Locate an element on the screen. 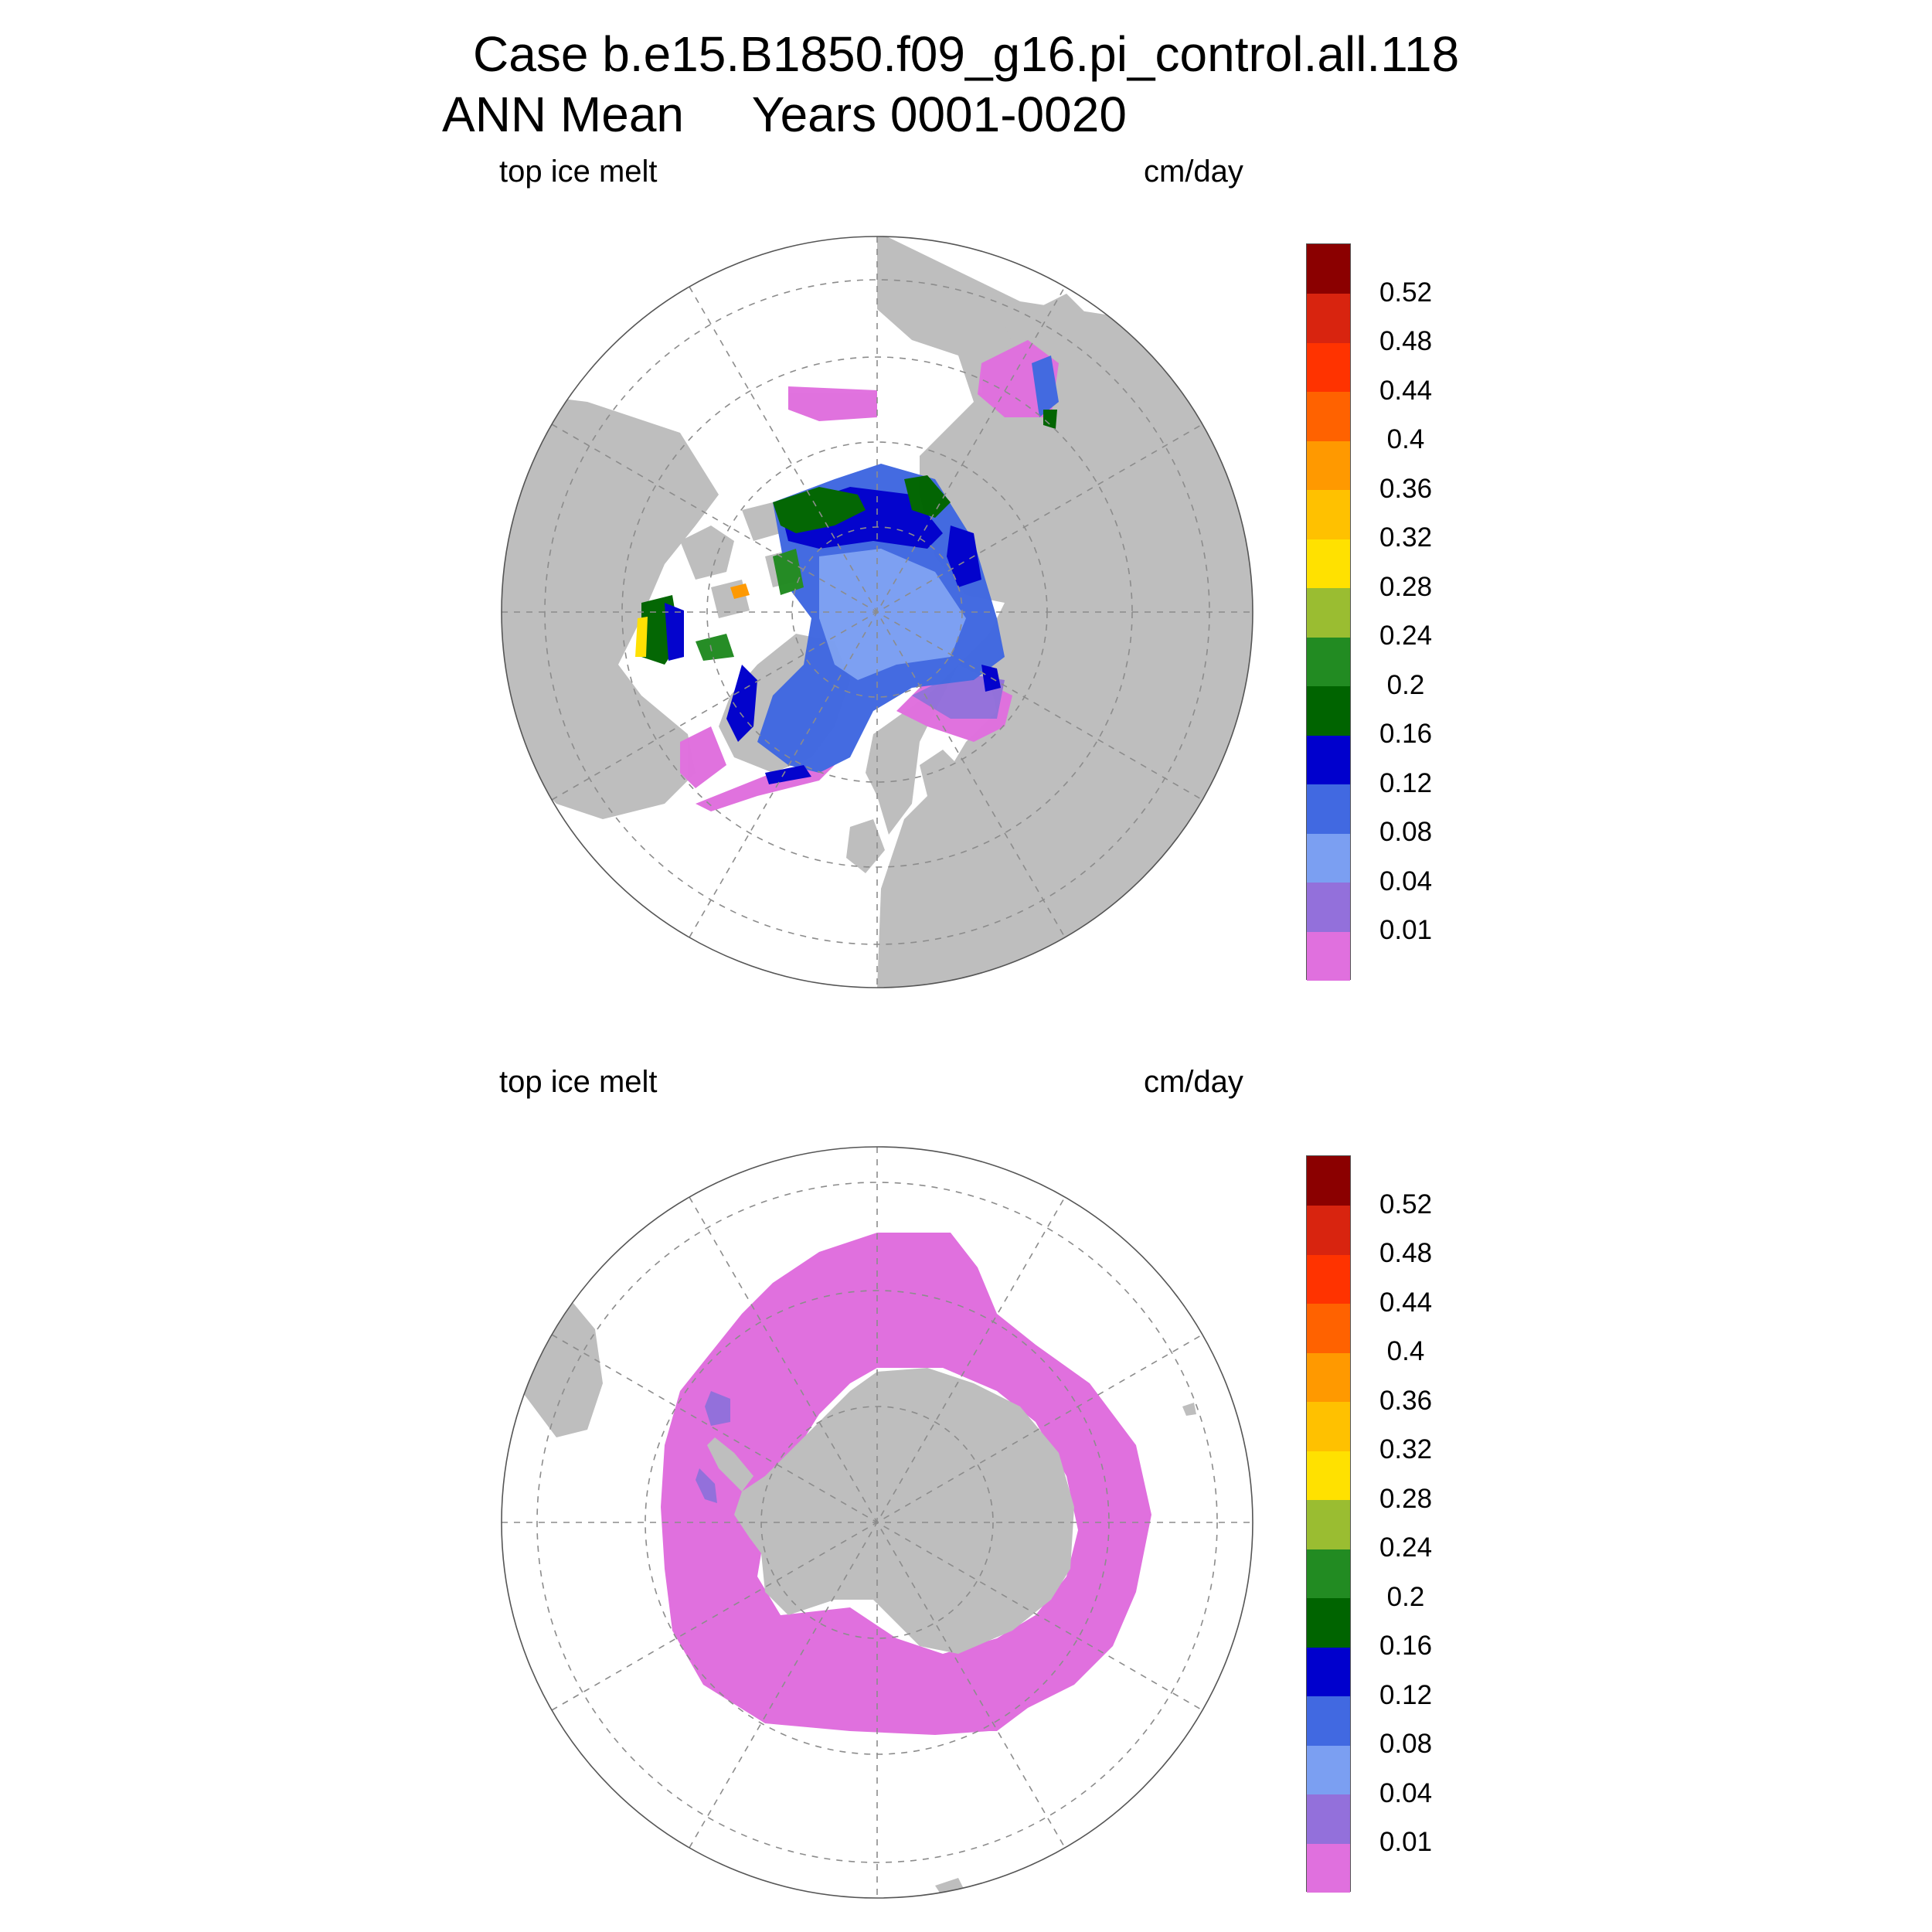  south-panel-units-label: cm/day is located at coordinates (1193, 1082).